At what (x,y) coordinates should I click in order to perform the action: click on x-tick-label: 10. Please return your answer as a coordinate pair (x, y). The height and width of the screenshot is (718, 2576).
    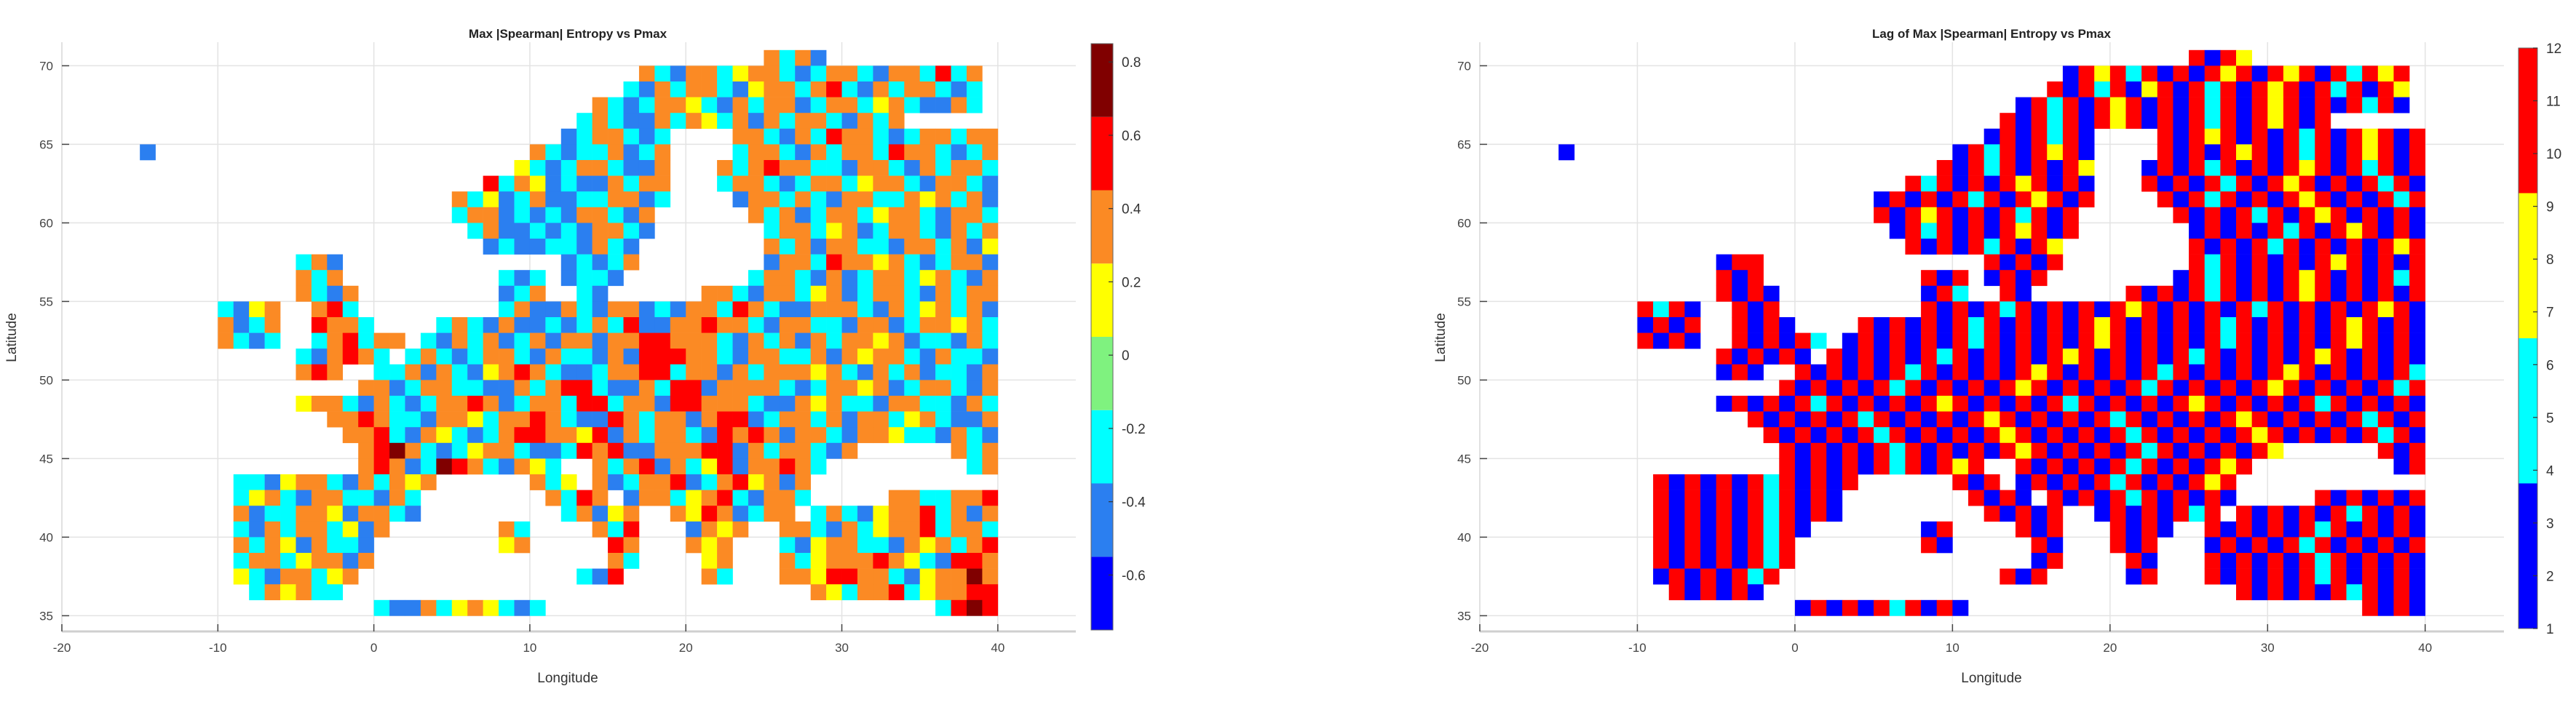
    Looking at the image, I should click on (1952, 648).